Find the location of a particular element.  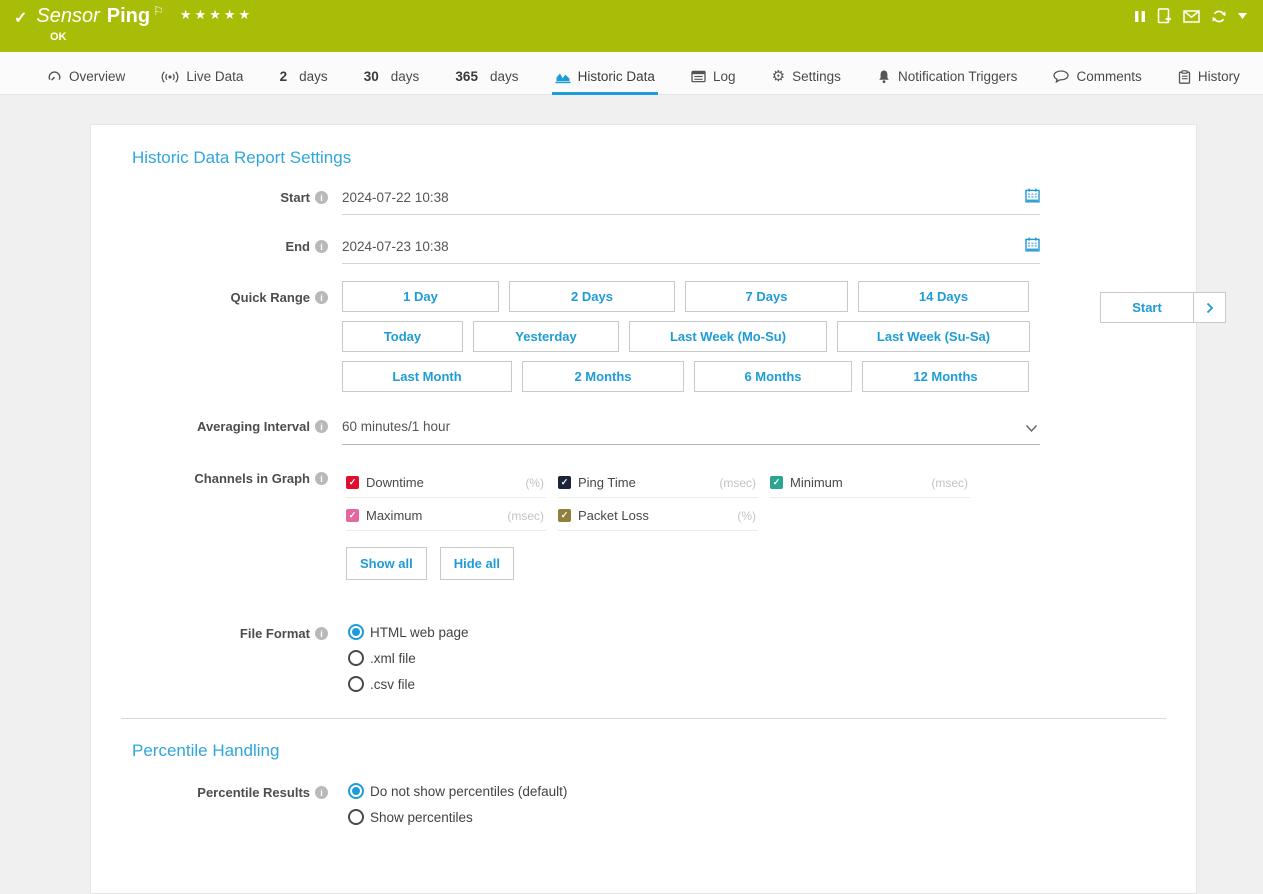

quick-range-last-week-mo-su: Last Week (Mo-Su) is located at coordinates (728, 336).